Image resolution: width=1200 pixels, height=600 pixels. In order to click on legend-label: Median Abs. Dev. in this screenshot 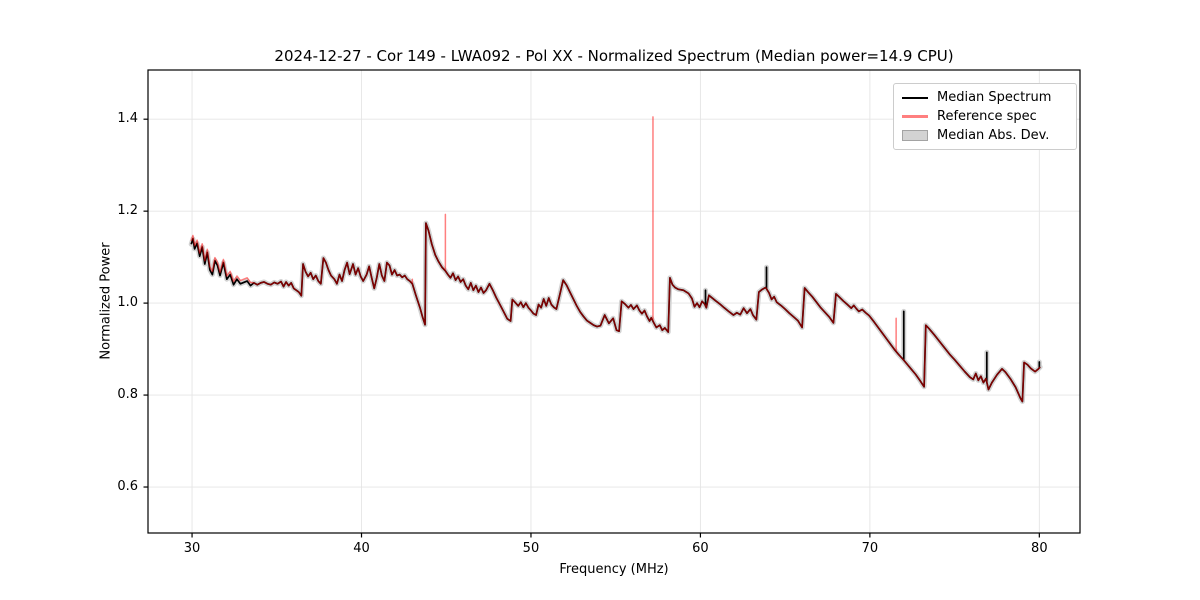, I will do `click(993, 135)`.